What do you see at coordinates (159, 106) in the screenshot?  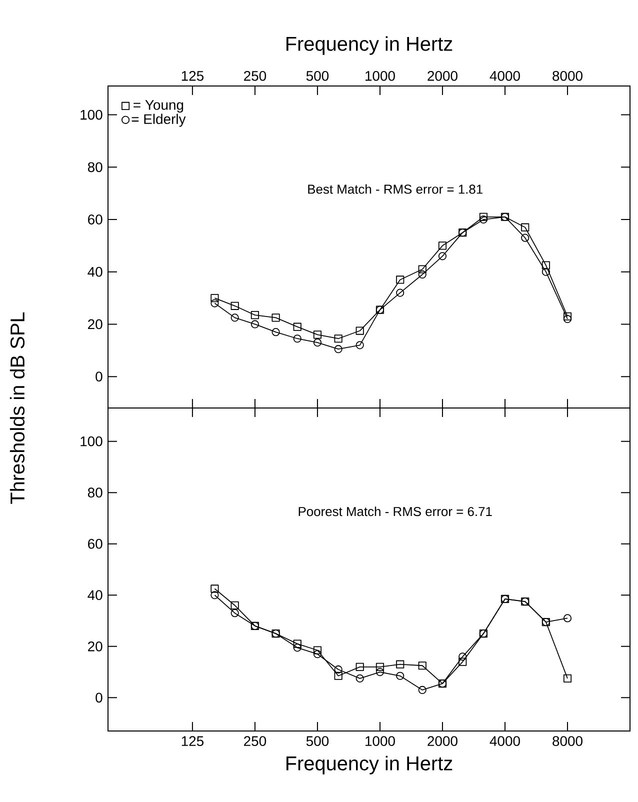 I see `legend-label: = Young` at bounding box center [159, 106].